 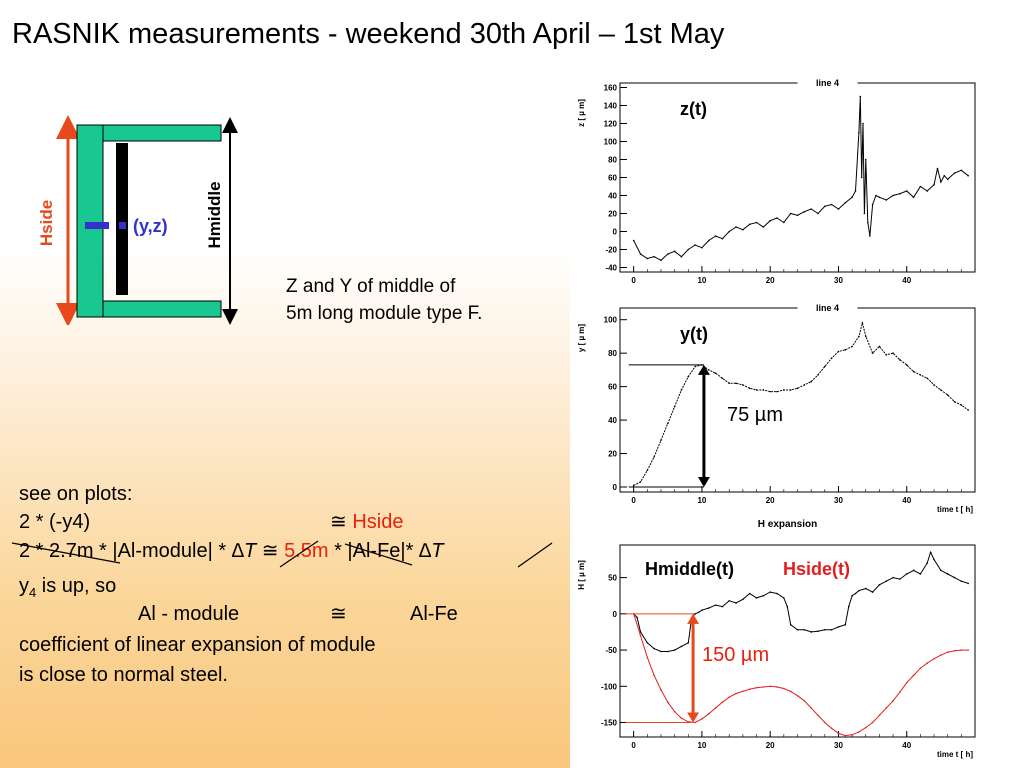 I want to click on hmiddle-label: Hmiddle, so click(x=214, y=214).